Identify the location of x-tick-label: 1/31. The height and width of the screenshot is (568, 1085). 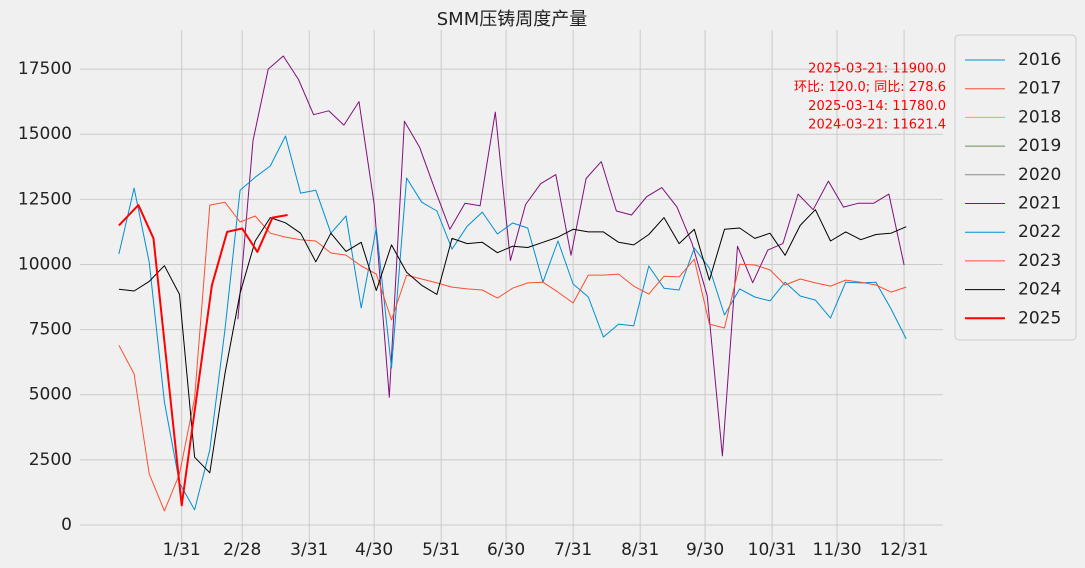
(182, 550).